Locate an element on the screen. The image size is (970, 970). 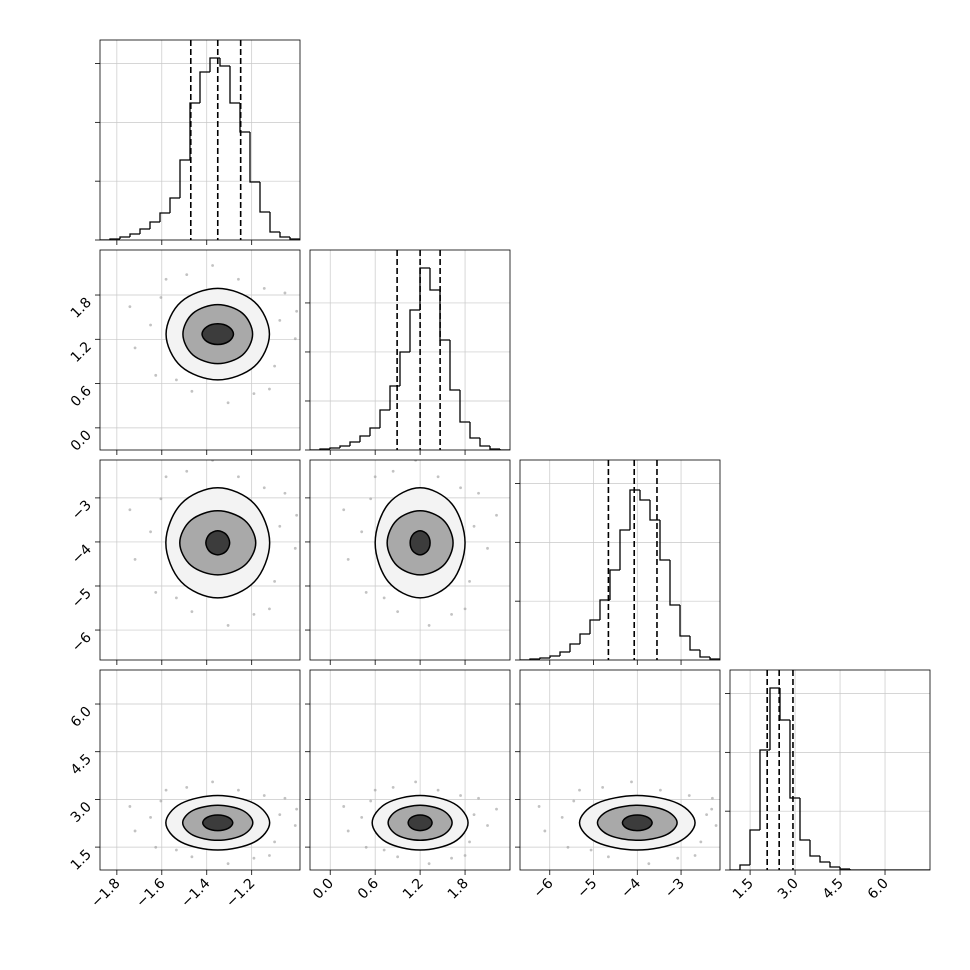
y-tick-label: 0.6 is located at coordinates (81, 396).